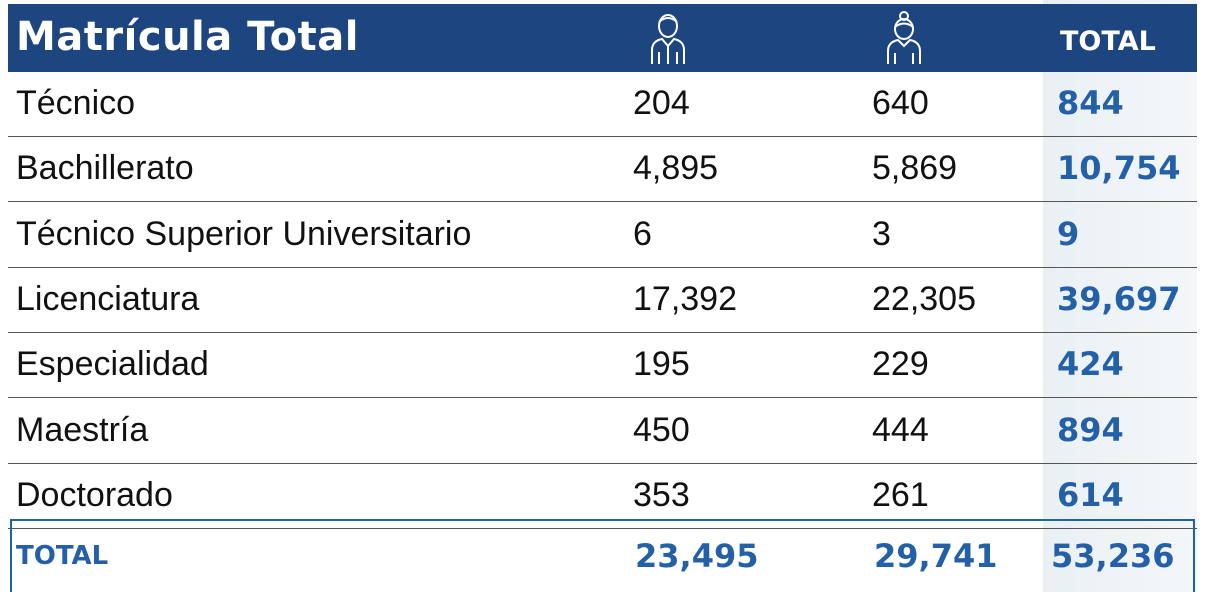 This screenshot has width=1205, height=592. I want to click on male-count: 204, so click(661, 103).